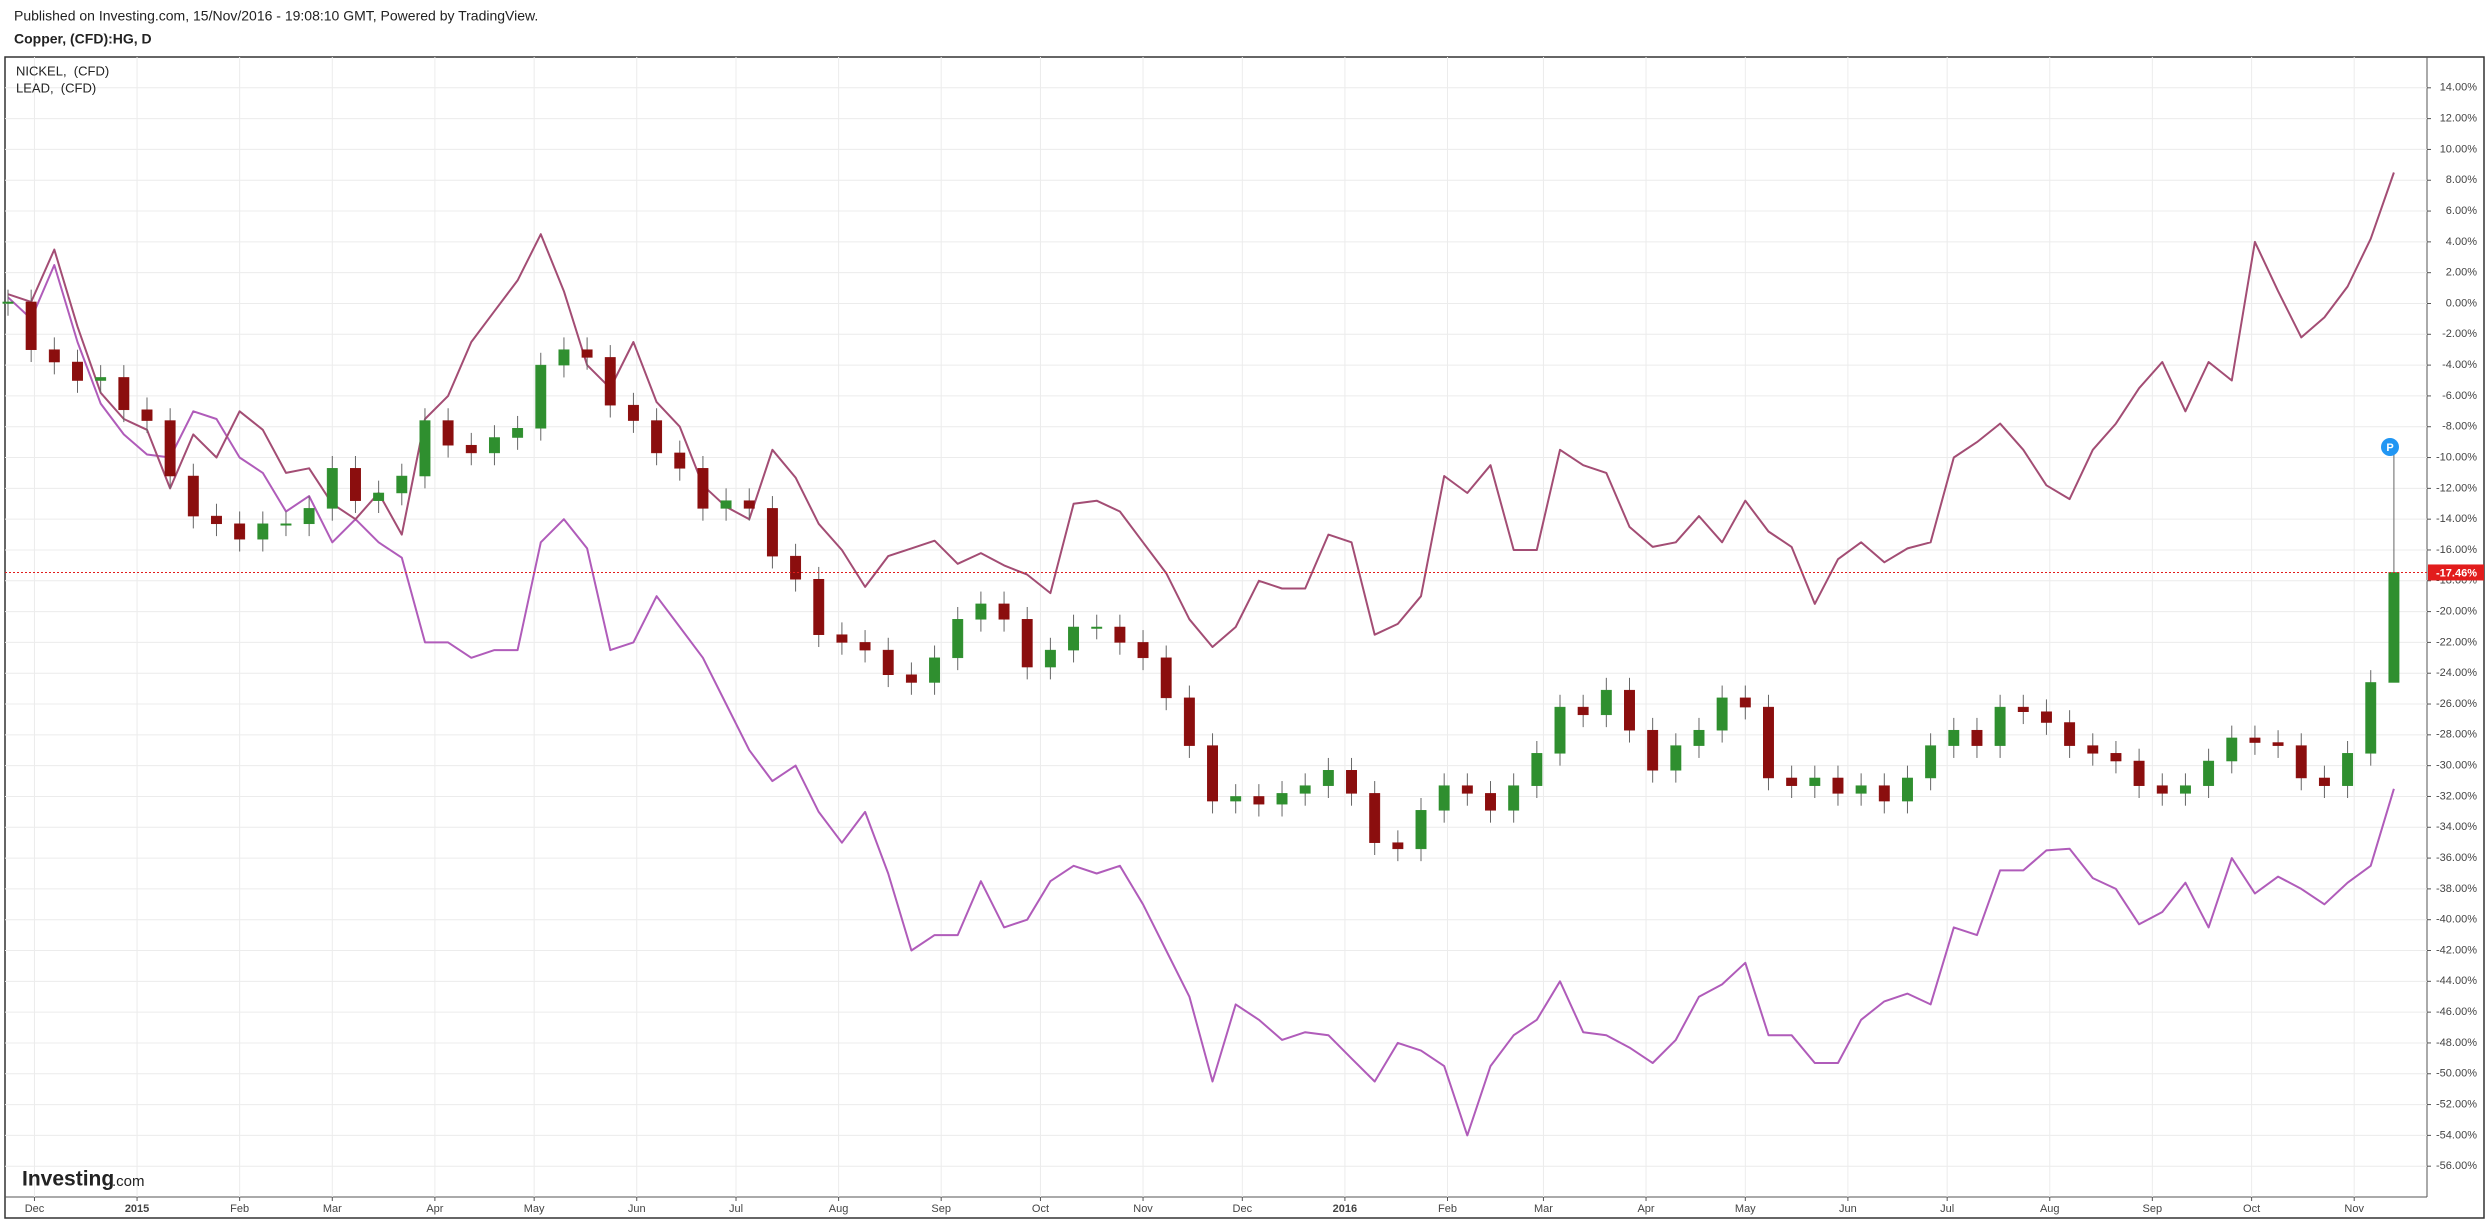 This screenshot has width=2487, height=1222. What do you see at coordinates (137, 1209) in the screenshot?
I see `x-tick-label: 2015` at bounding box center [137, 1209].